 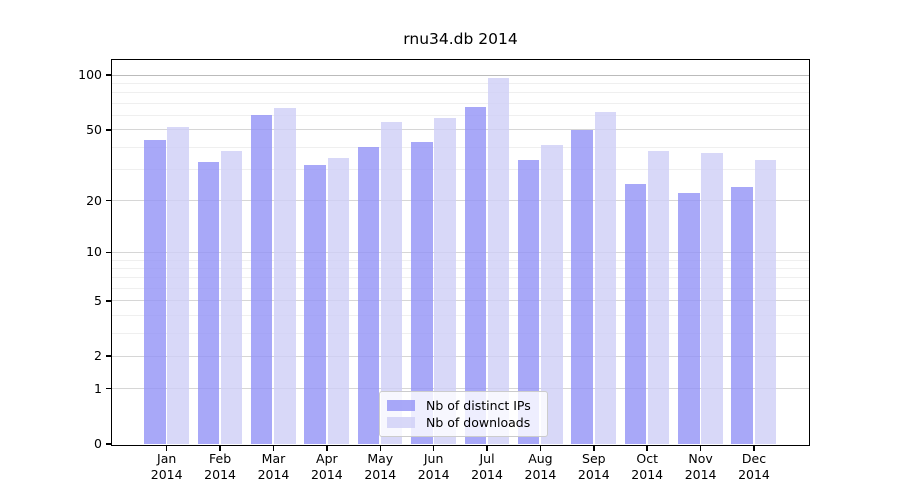 I want to click on month-label: Mar, so click(x=273, y=458).